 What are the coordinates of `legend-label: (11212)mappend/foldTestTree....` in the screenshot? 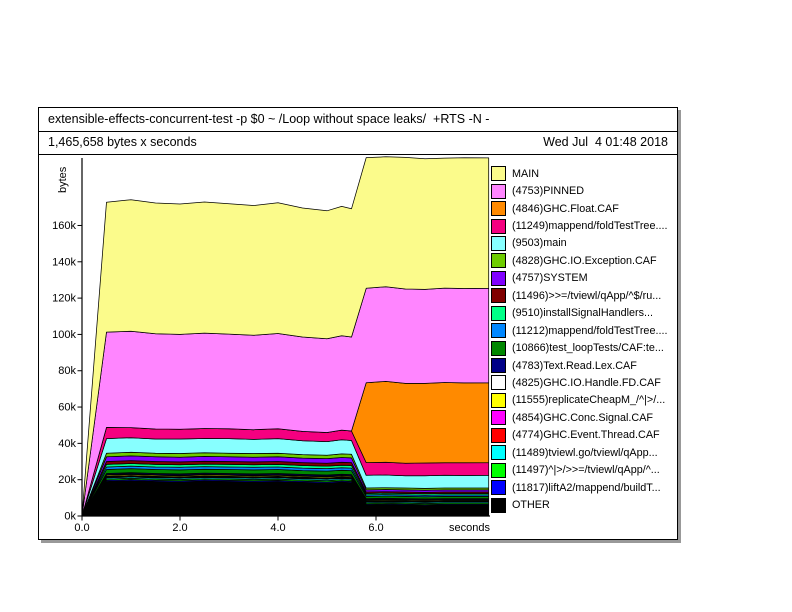 It's located at (590, 330).